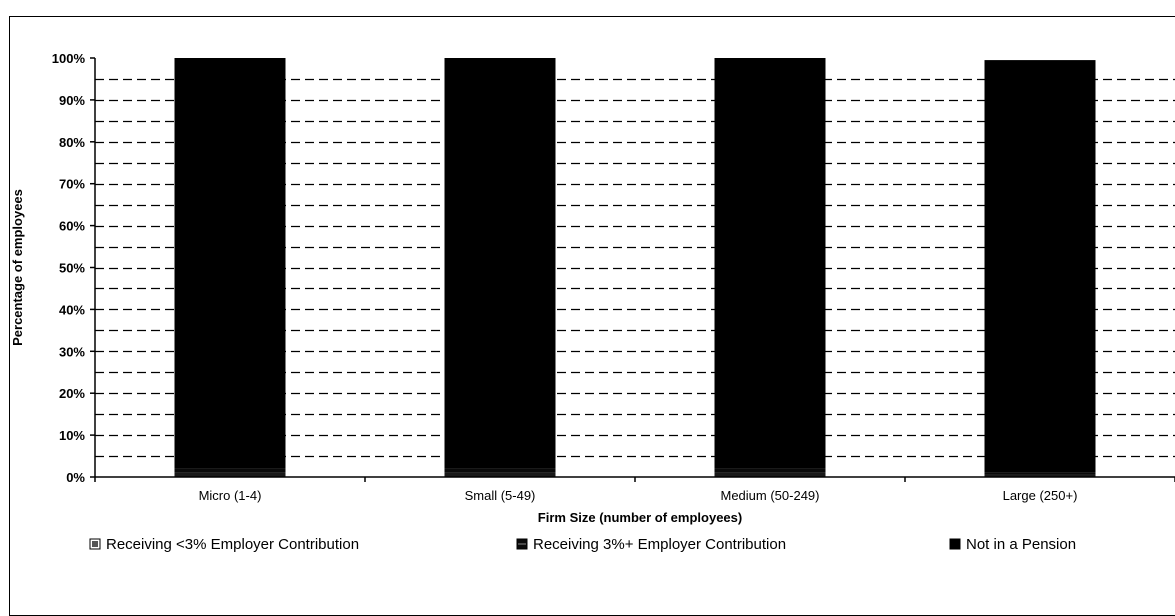 The height and width of the screenshot is (616, 1175). Describe the element at coordinates (72, 351) in the screenshot. I see `y-tick-label: 30%` at that location.